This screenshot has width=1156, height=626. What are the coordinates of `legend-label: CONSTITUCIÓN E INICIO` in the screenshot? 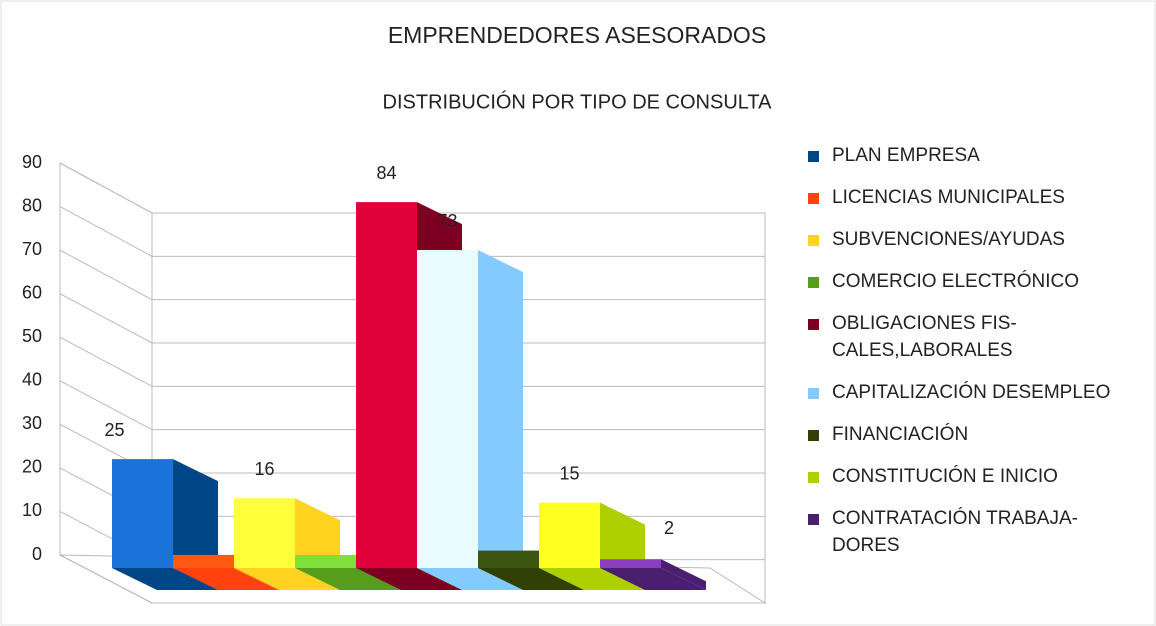 It's located at (945, 476).